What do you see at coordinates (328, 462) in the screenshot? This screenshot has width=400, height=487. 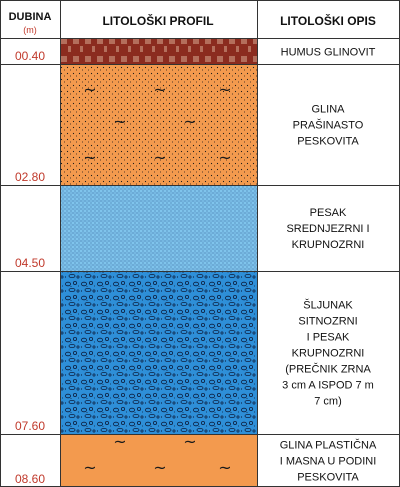 I see `description-line: I MASNA U PODINI` at bounding box center [328, 462].